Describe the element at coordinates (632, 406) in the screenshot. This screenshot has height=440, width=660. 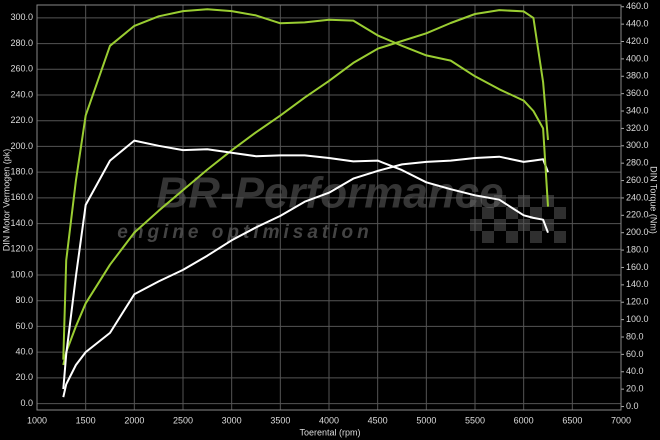
I see `y2-tick-label: 0.0` at that location.